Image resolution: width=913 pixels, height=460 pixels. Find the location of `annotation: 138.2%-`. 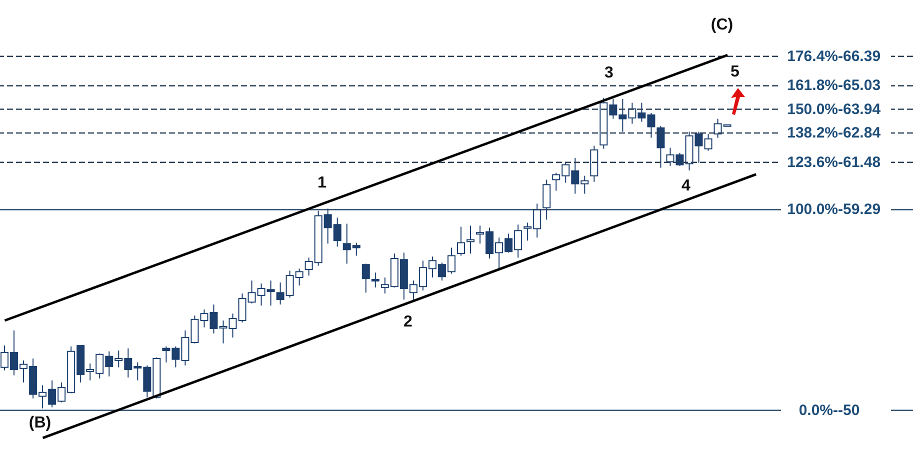

annotation: 138.2%- is located at coordinates (815, 133).